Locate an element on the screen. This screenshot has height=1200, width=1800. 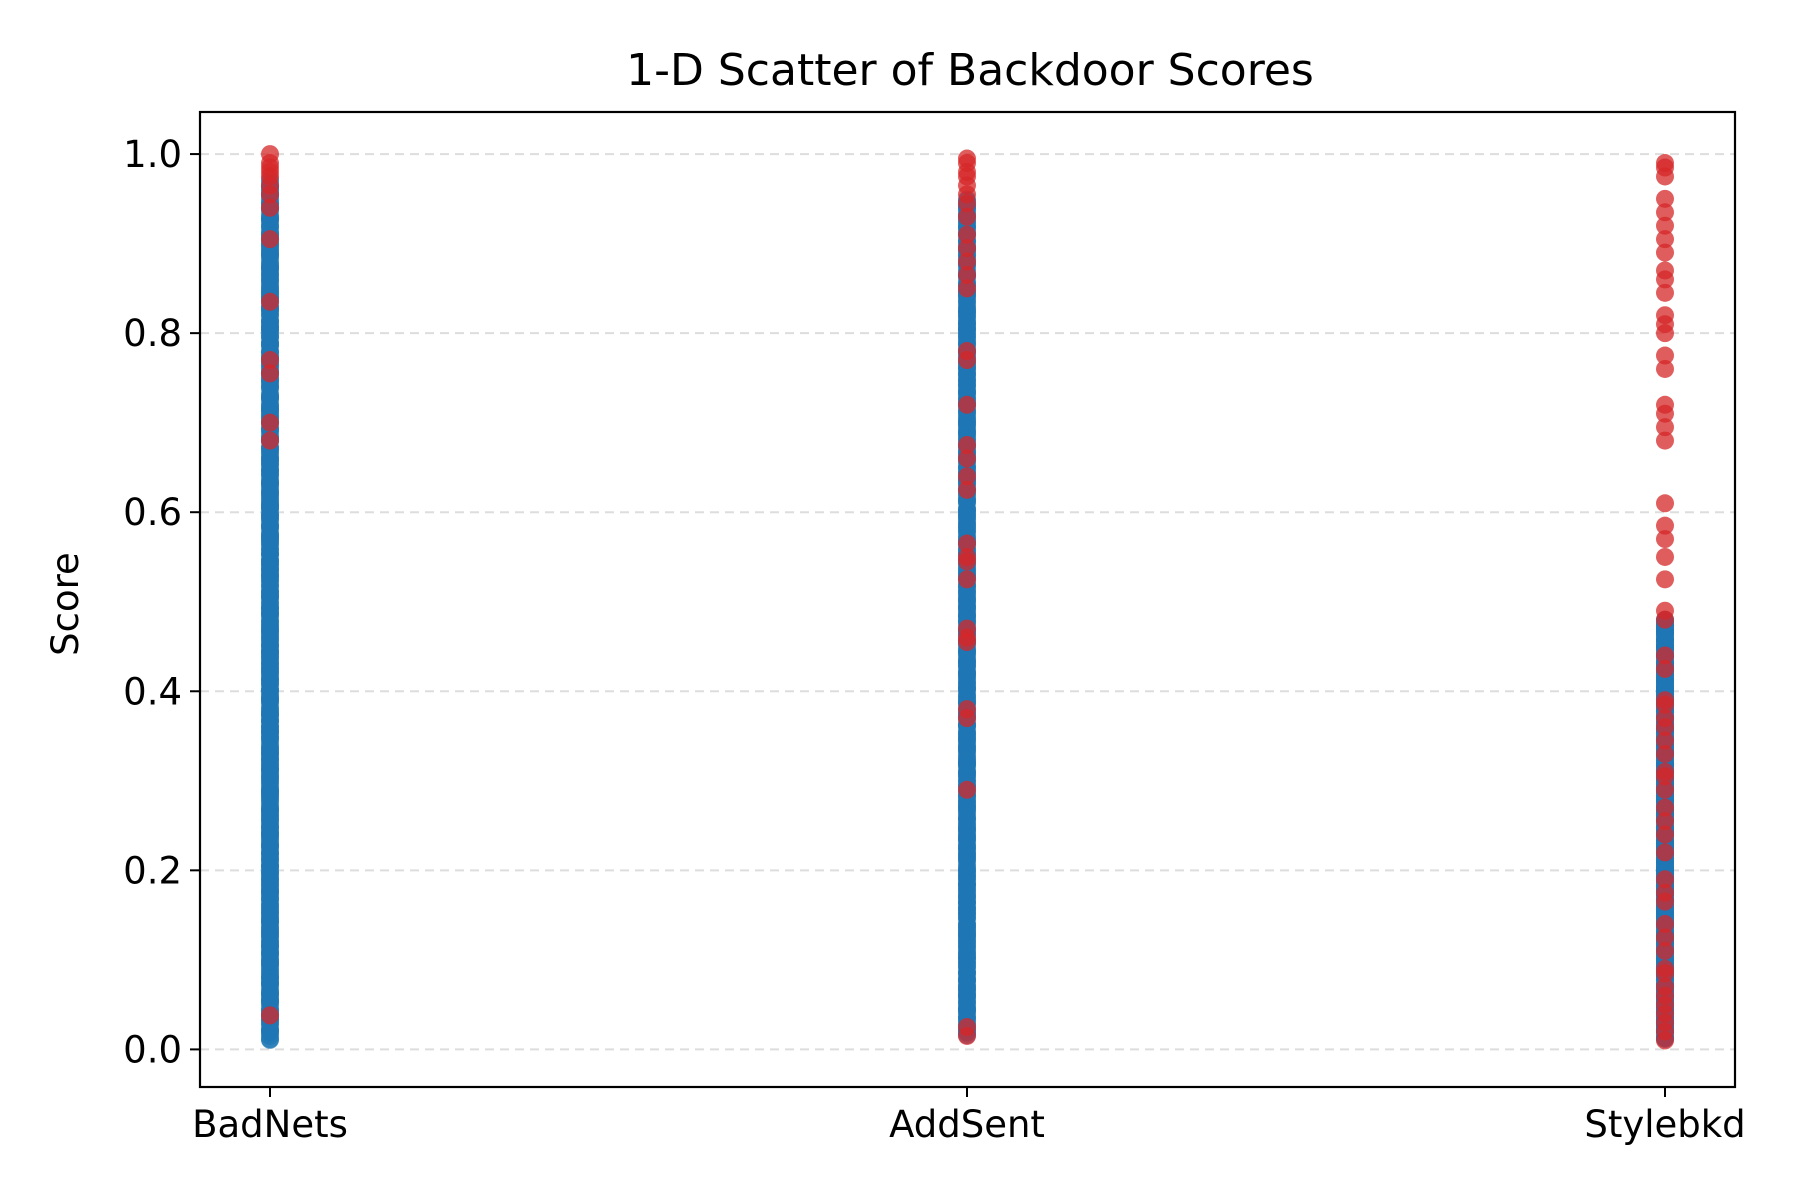
y-tick-label: 1.0 is located at coordinates (152, 154).